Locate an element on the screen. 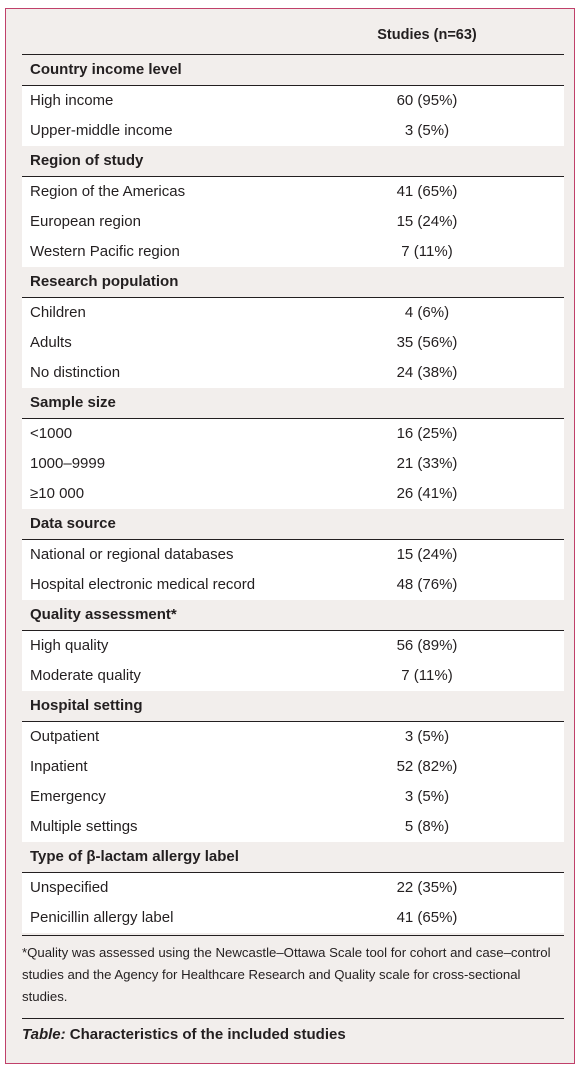  row-value: 56 (89%) is located at coordinates (427, 645).